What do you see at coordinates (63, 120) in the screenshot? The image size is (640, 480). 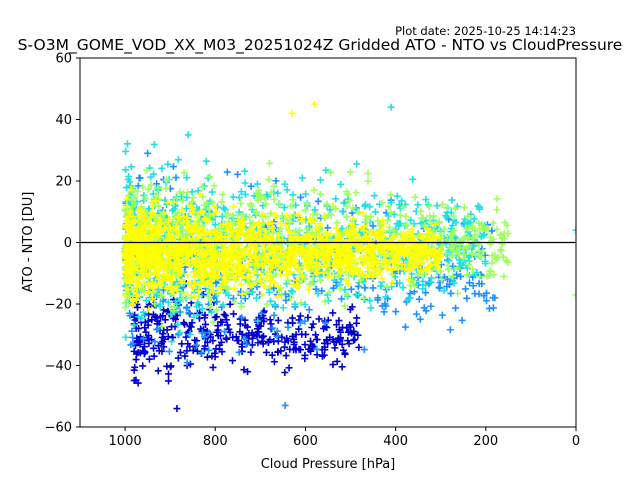 I see `y-tick-label: 40` at bounding box center [63, 120].